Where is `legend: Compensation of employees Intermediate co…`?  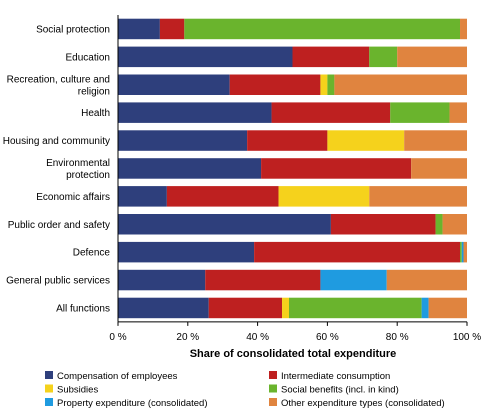
legend: Compensation of employees Intermediate co… is located at coordinates (245, 390).